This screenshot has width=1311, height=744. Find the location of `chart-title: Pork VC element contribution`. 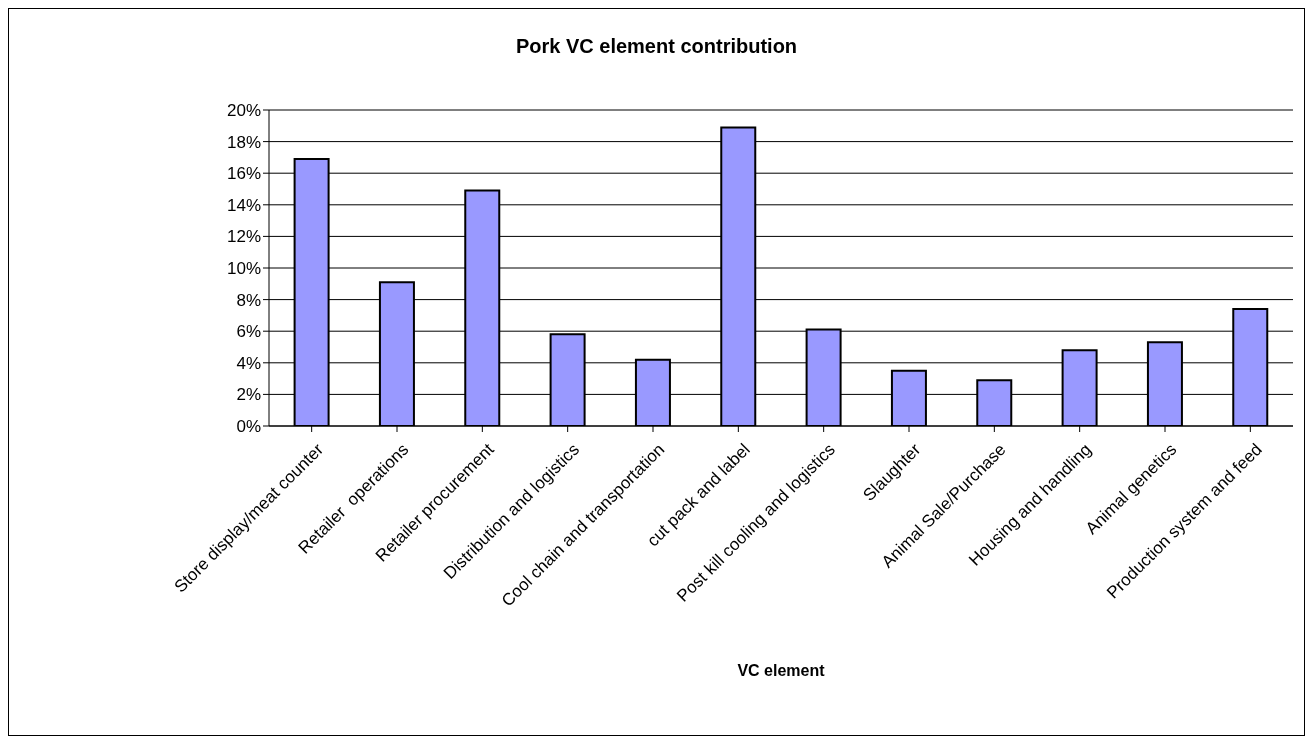

chart-title: Pork VC element contribution is located at coordinates (656, 46).